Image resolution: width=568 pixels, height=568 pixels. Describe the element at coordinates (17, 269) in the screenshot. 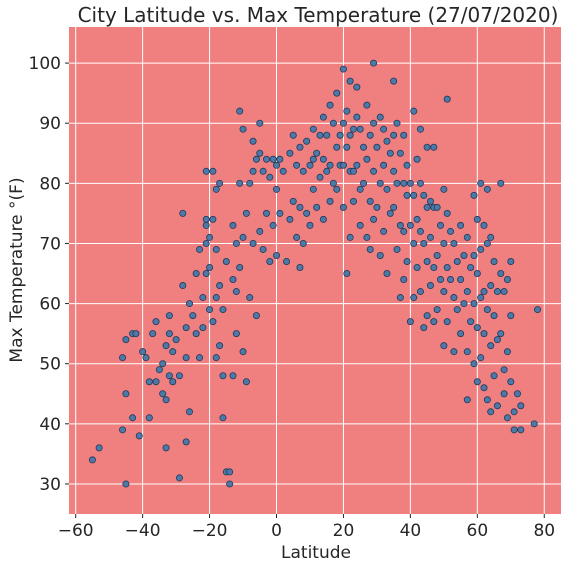

I see `y-axis-label: Max Temperature °(F)` at that location.